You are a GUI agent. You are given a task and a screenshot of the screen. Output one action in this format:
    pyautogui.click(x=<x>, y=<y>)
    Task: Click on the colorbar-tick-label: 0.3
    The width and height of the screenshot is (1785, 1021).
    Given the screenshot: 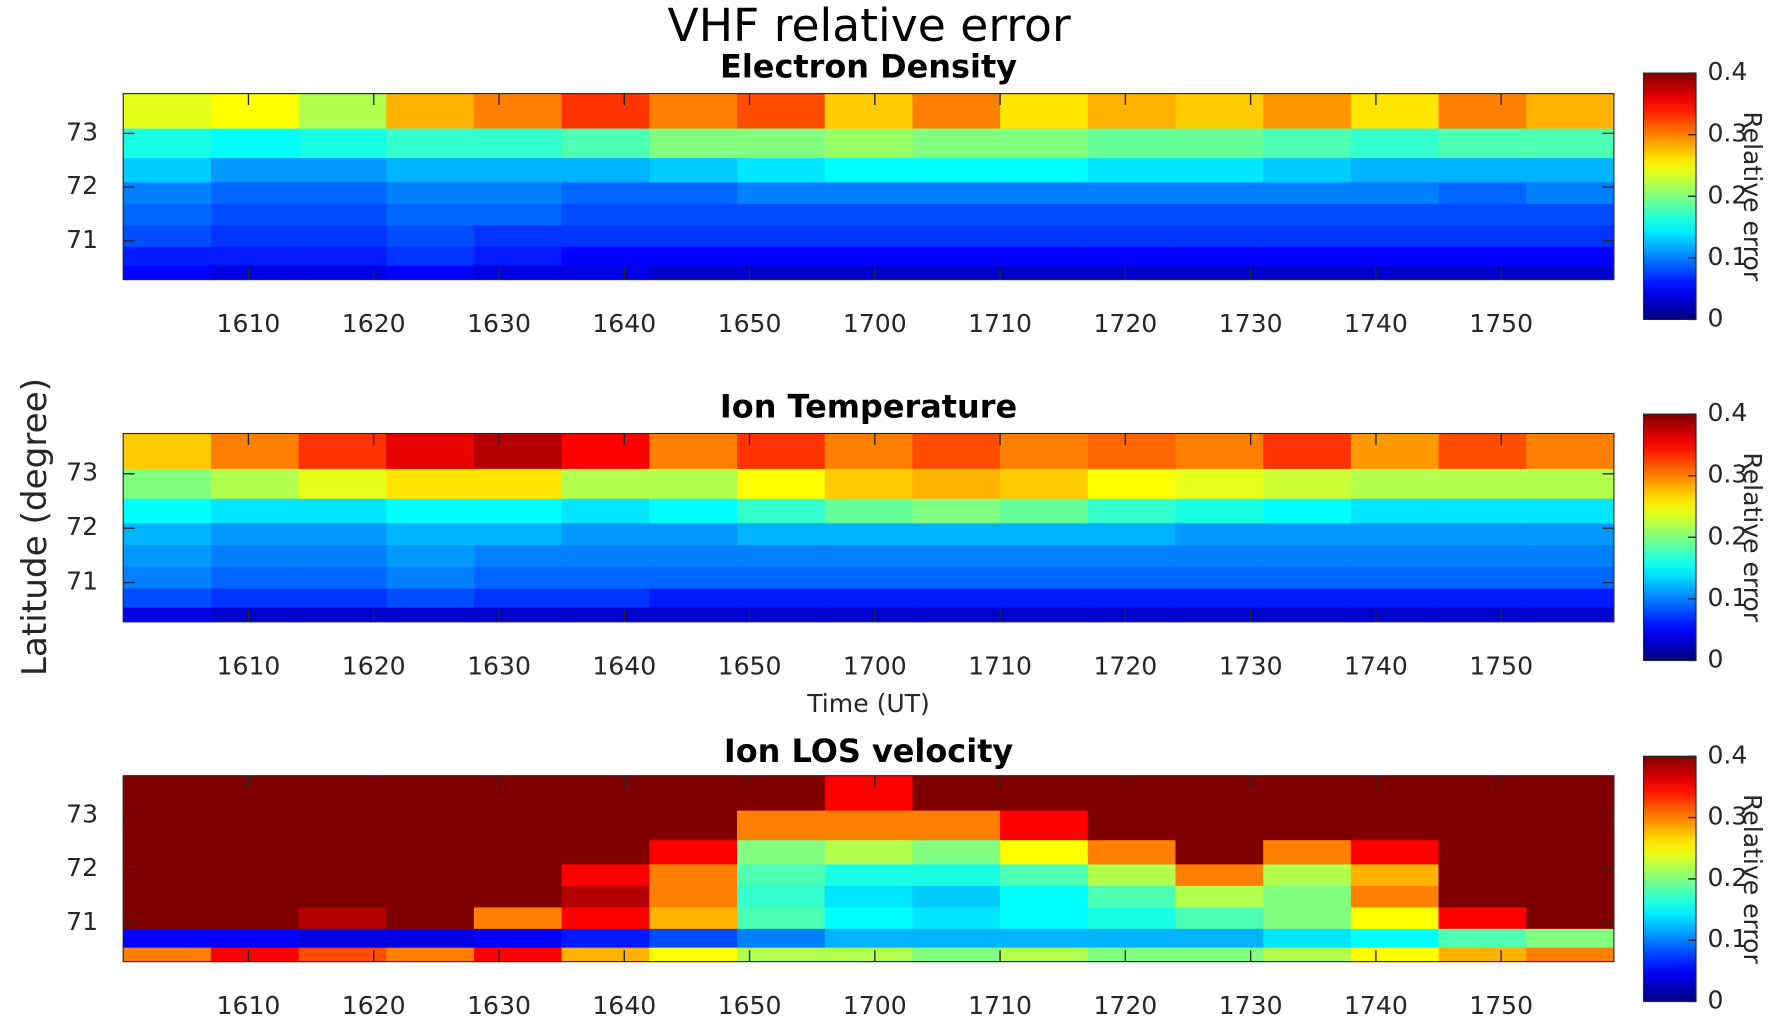 What is the action you would take?
    pyautogui.click(x=1727, y=474)
    